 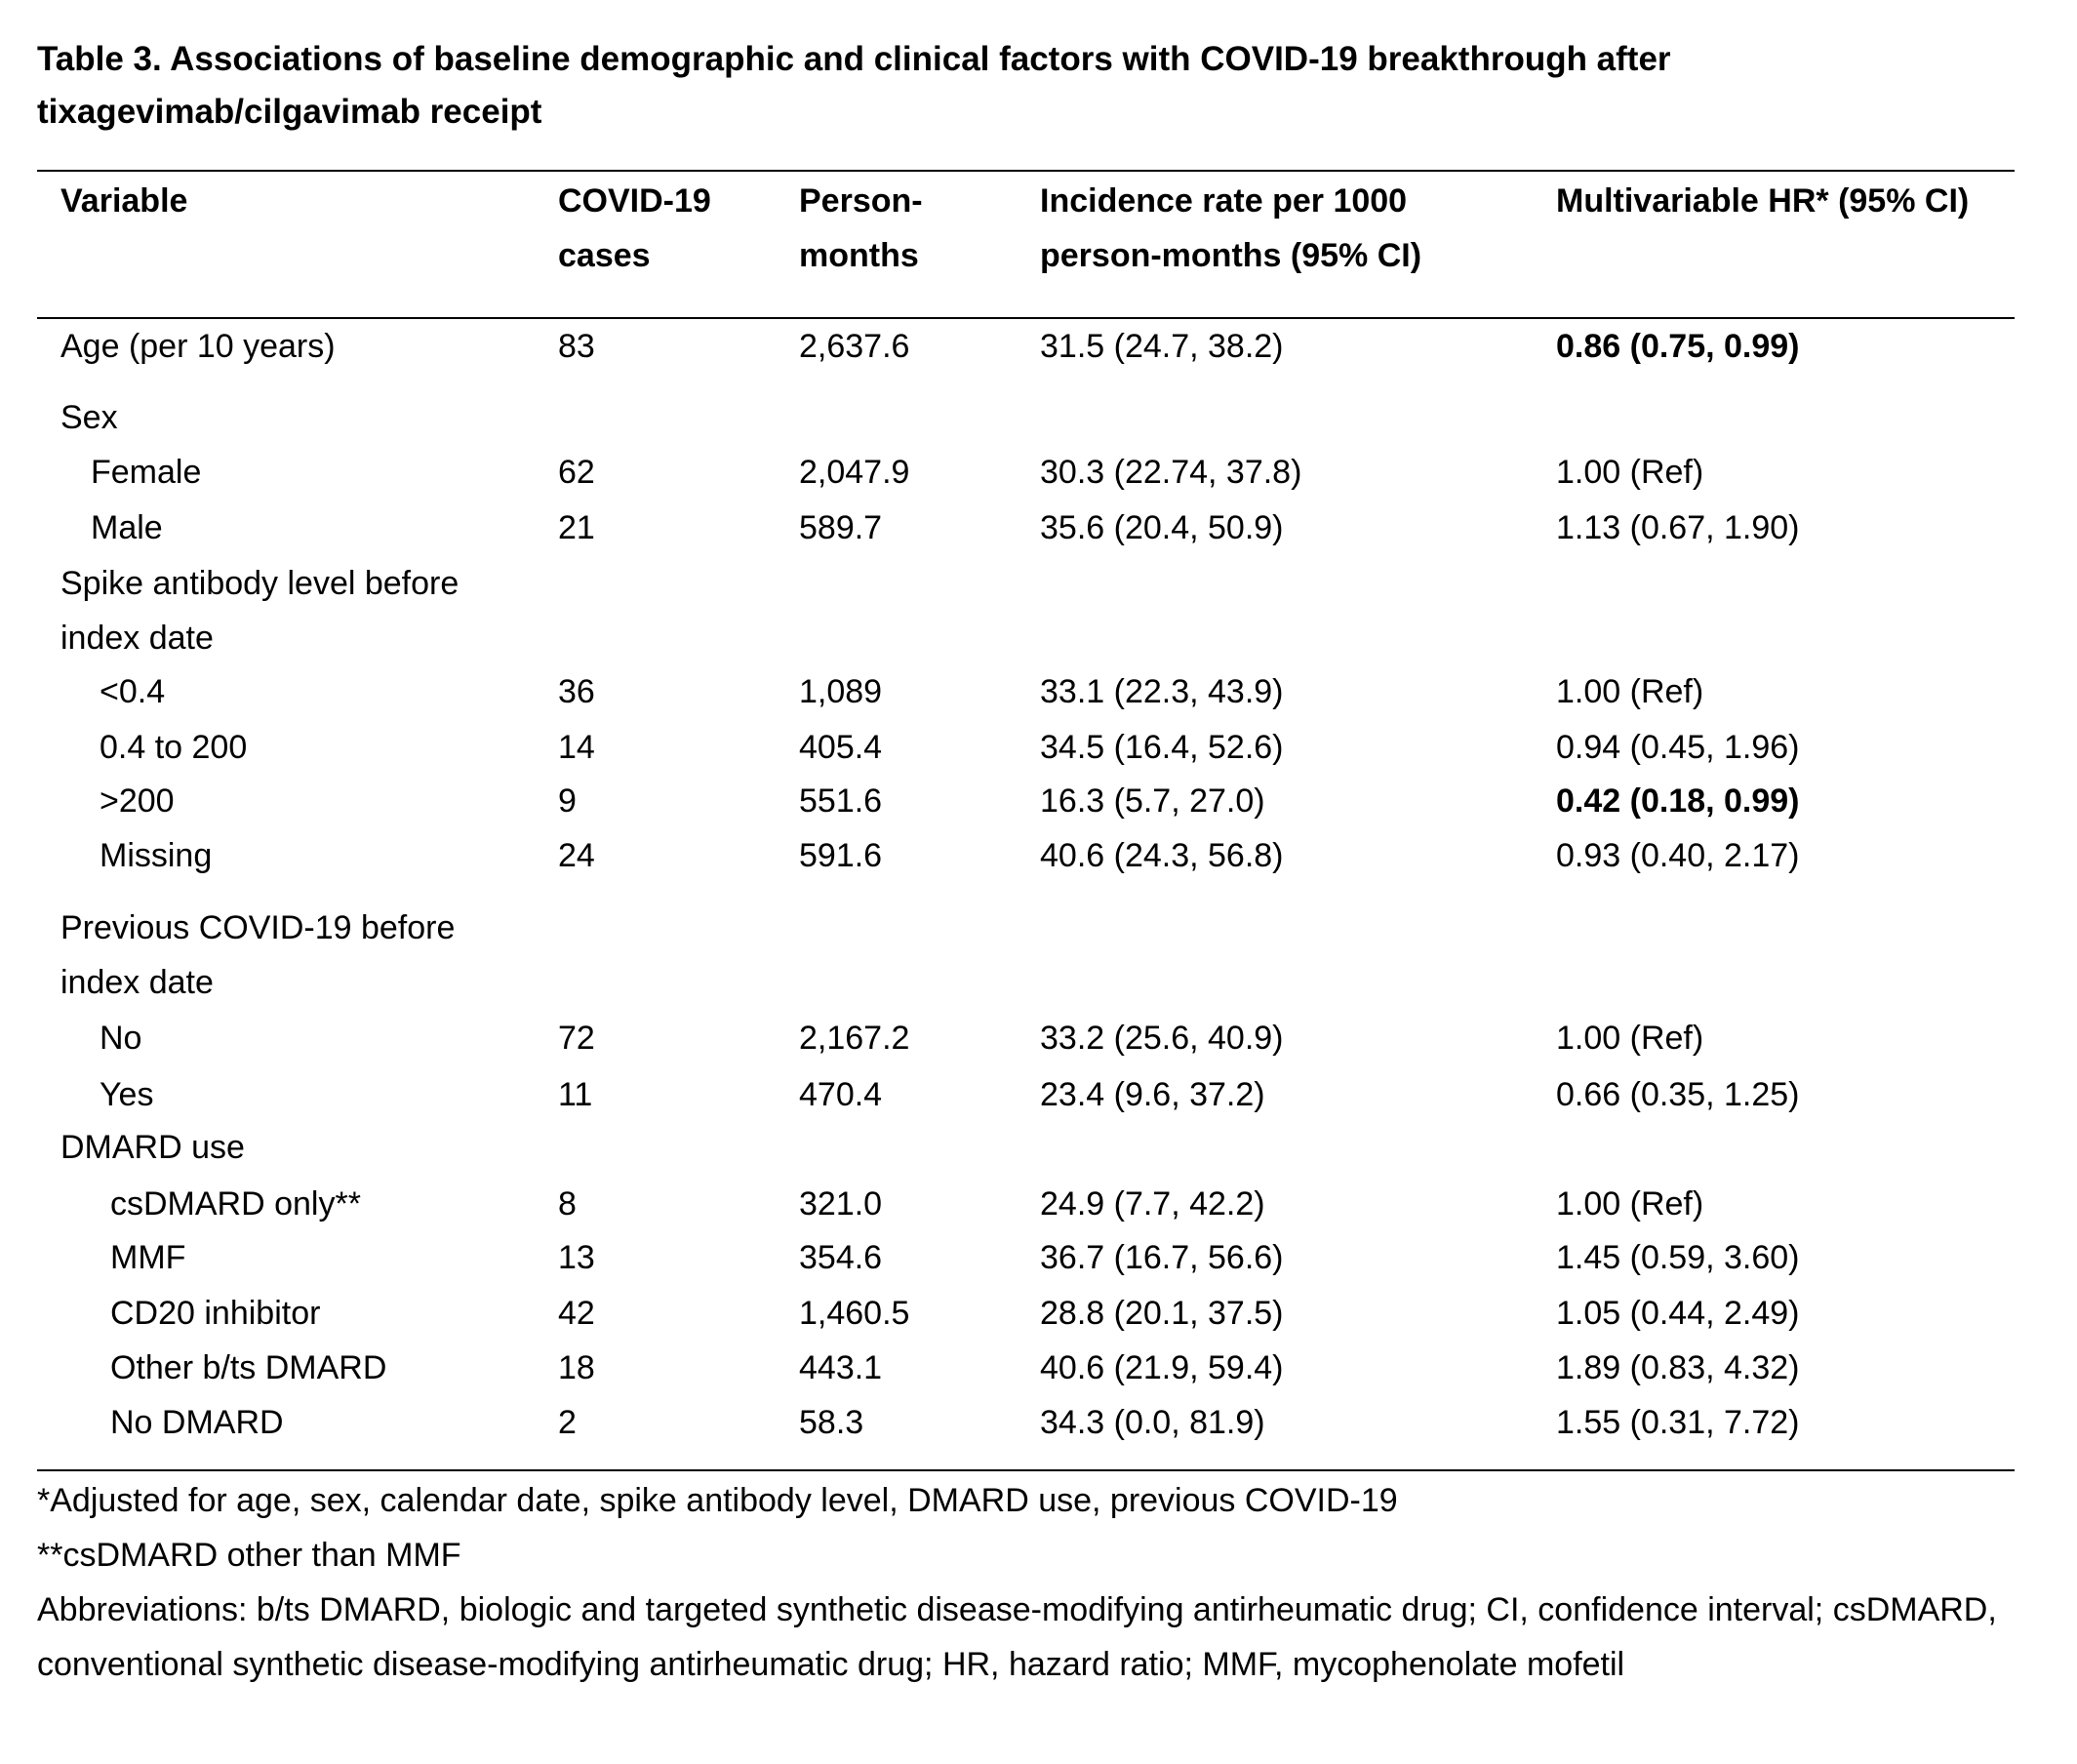 What do you see at coordinates (1162, 528) in the screenshot?
I see `cell: 35.6 (20.4, 50.9)` at bounding box center [1162, 528].